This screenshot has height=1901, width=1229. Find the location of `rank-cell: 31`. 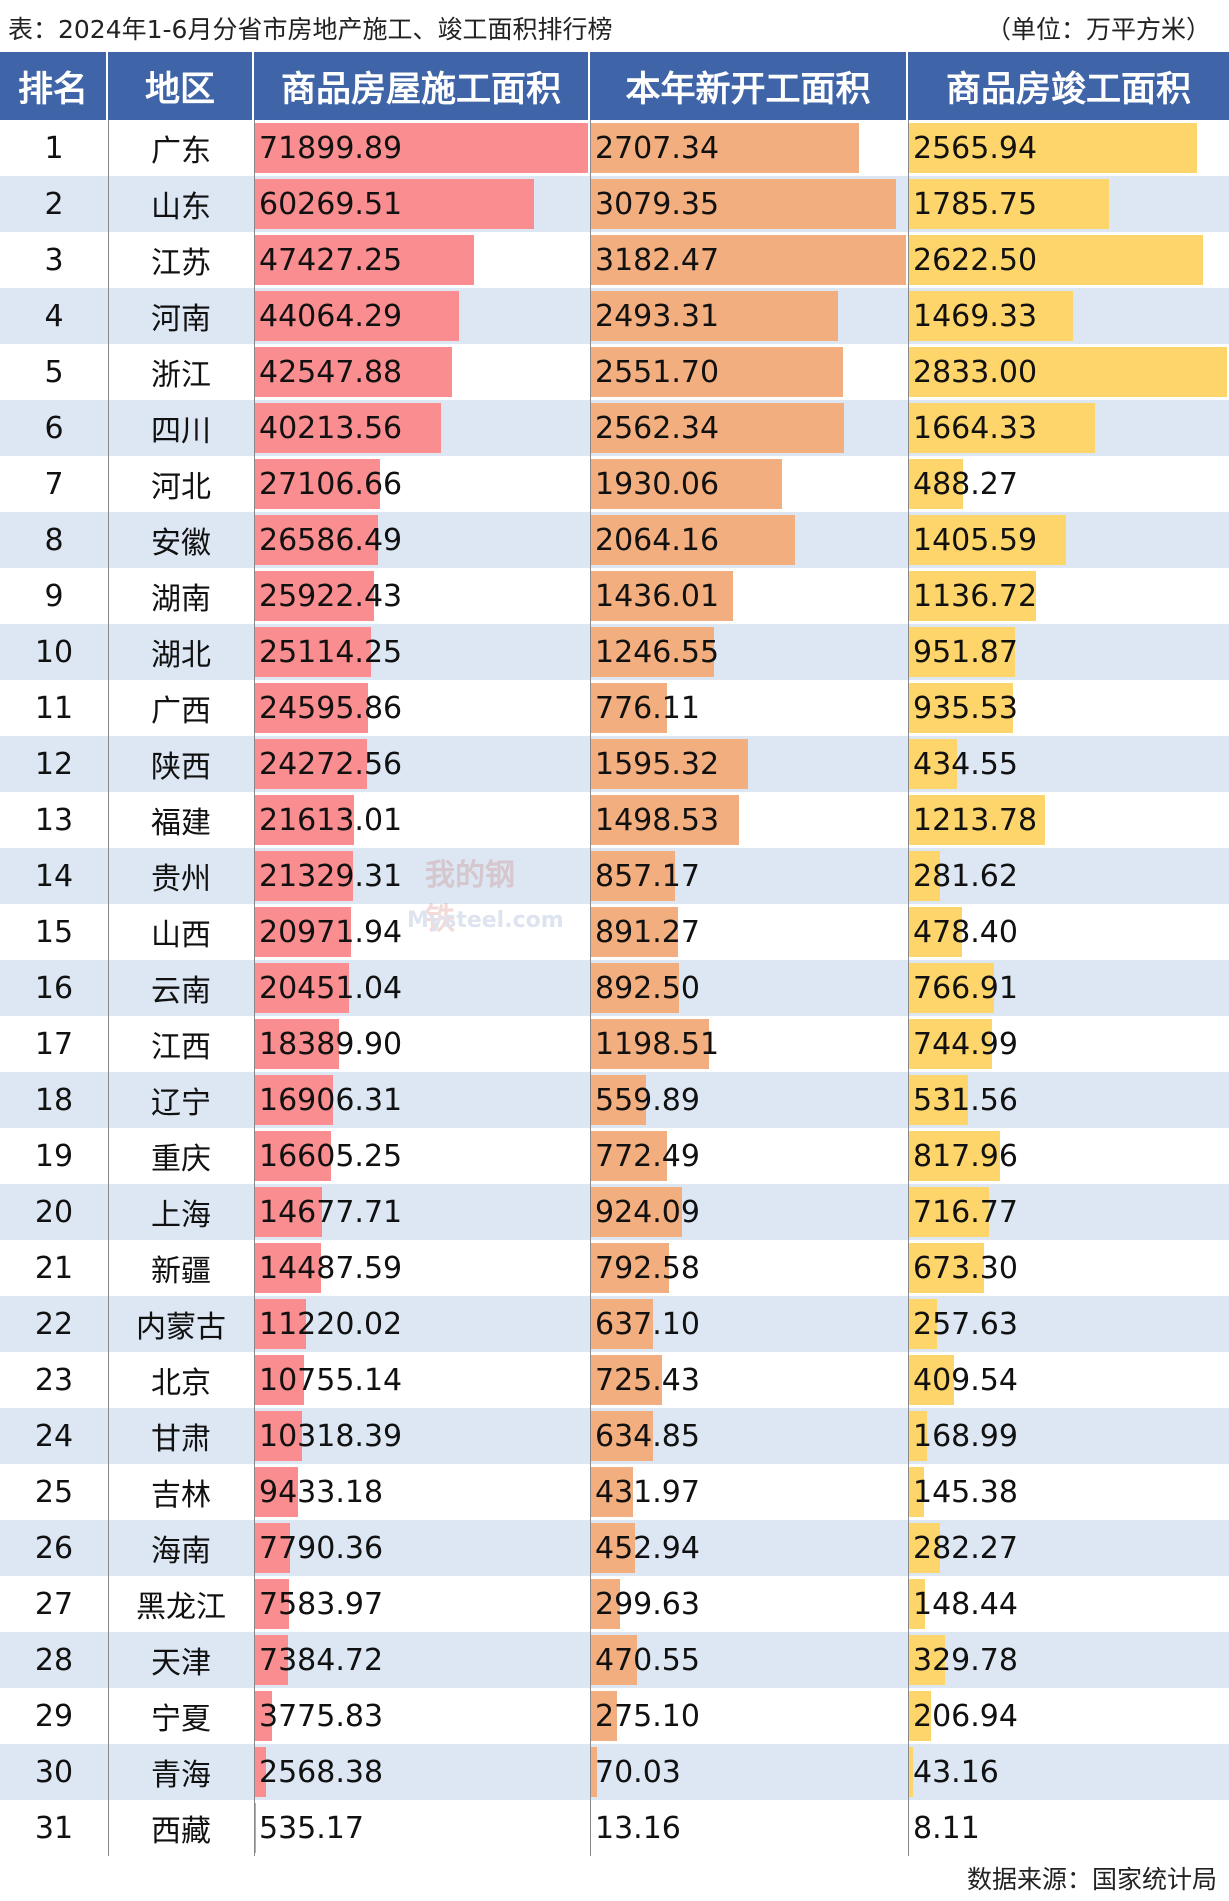

rank-cell: 31 is located at coordinates (54, 1828).